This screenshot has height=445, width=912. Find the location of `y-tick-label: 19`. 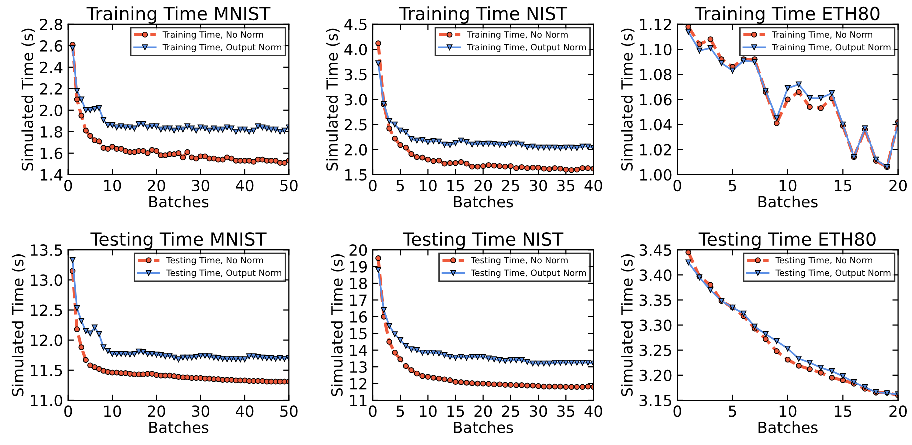

y-tick-label: 19 is located at coordinates (359, 267).